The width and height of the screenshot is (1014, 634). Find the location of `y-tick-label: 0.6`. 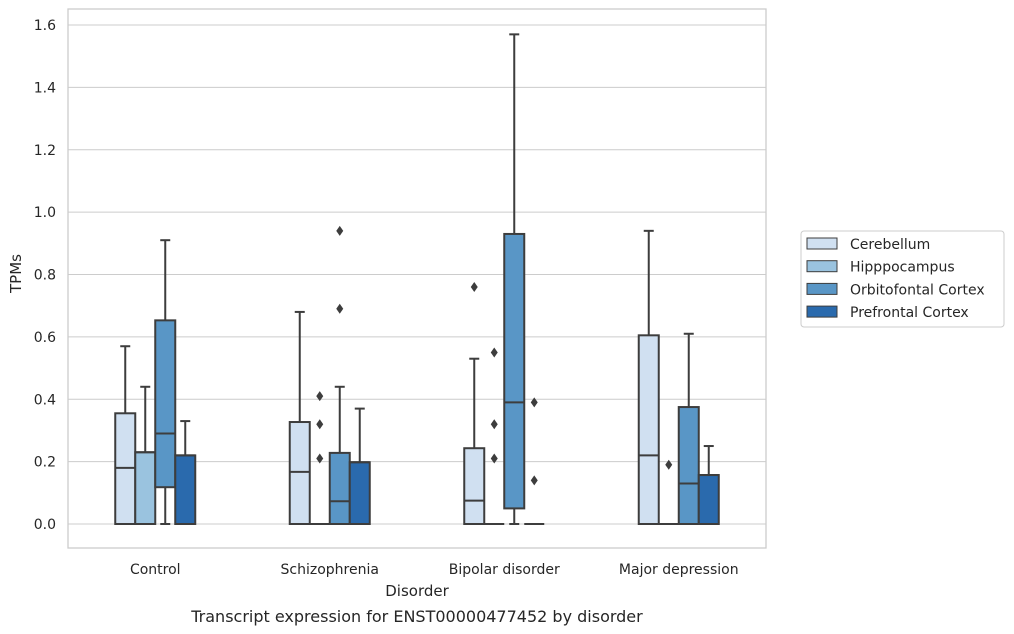

y-tick-label: 0.6 is located at coordinates (45, 338).